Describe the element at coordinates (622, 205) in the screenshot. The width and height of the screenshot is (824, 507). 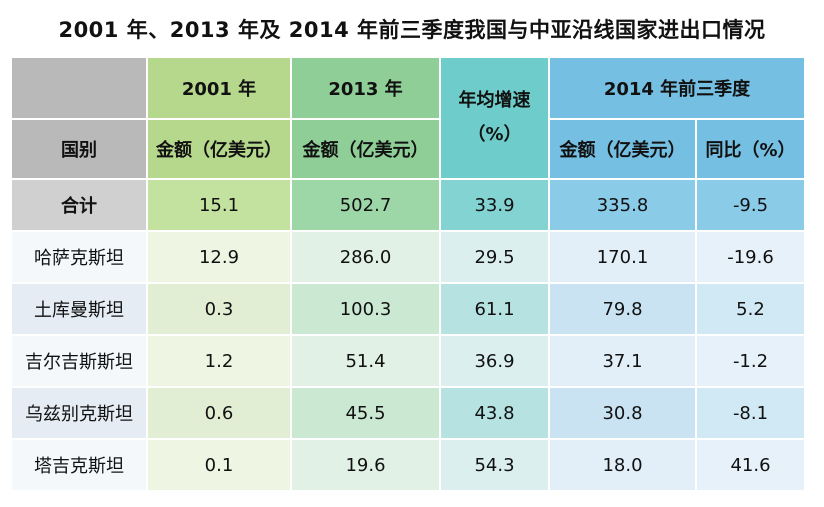
I see `total-2014: 335.8` at that location.